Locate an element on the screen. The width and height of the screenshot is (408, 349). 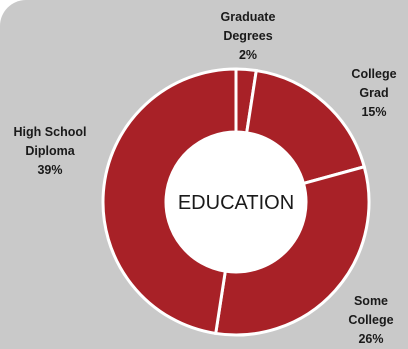
slice-label-1: College Grad 15% is located at coordinates (373, 93).